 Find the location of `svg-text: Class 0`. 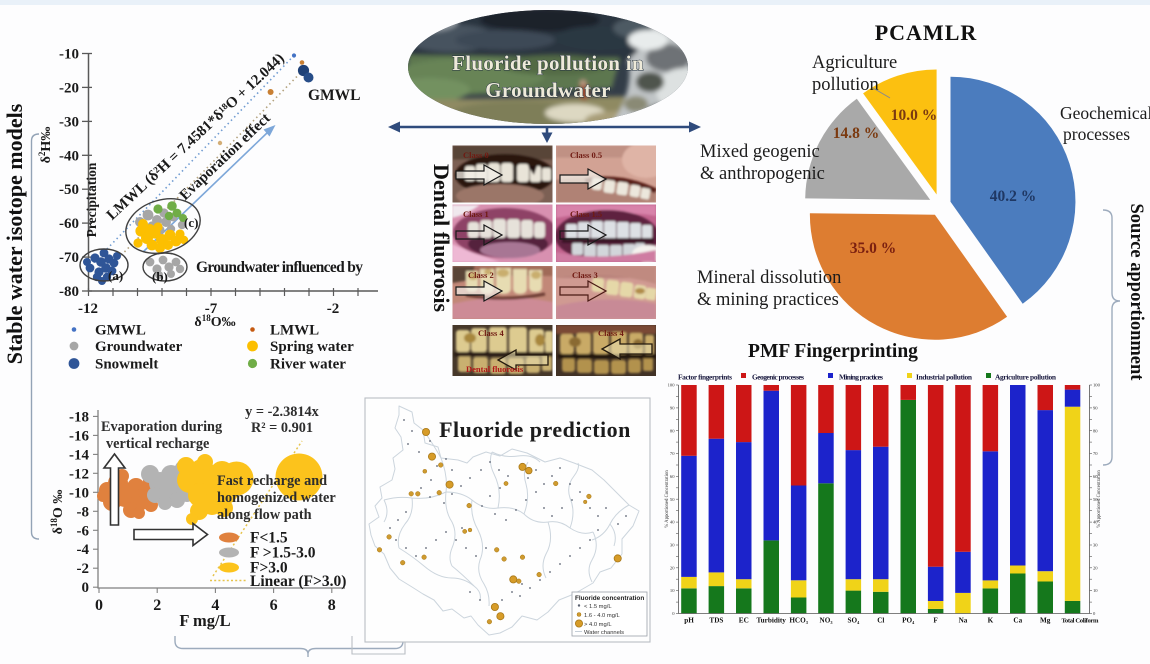

svg-text: Class 0 is located at coordinates (476, 155).